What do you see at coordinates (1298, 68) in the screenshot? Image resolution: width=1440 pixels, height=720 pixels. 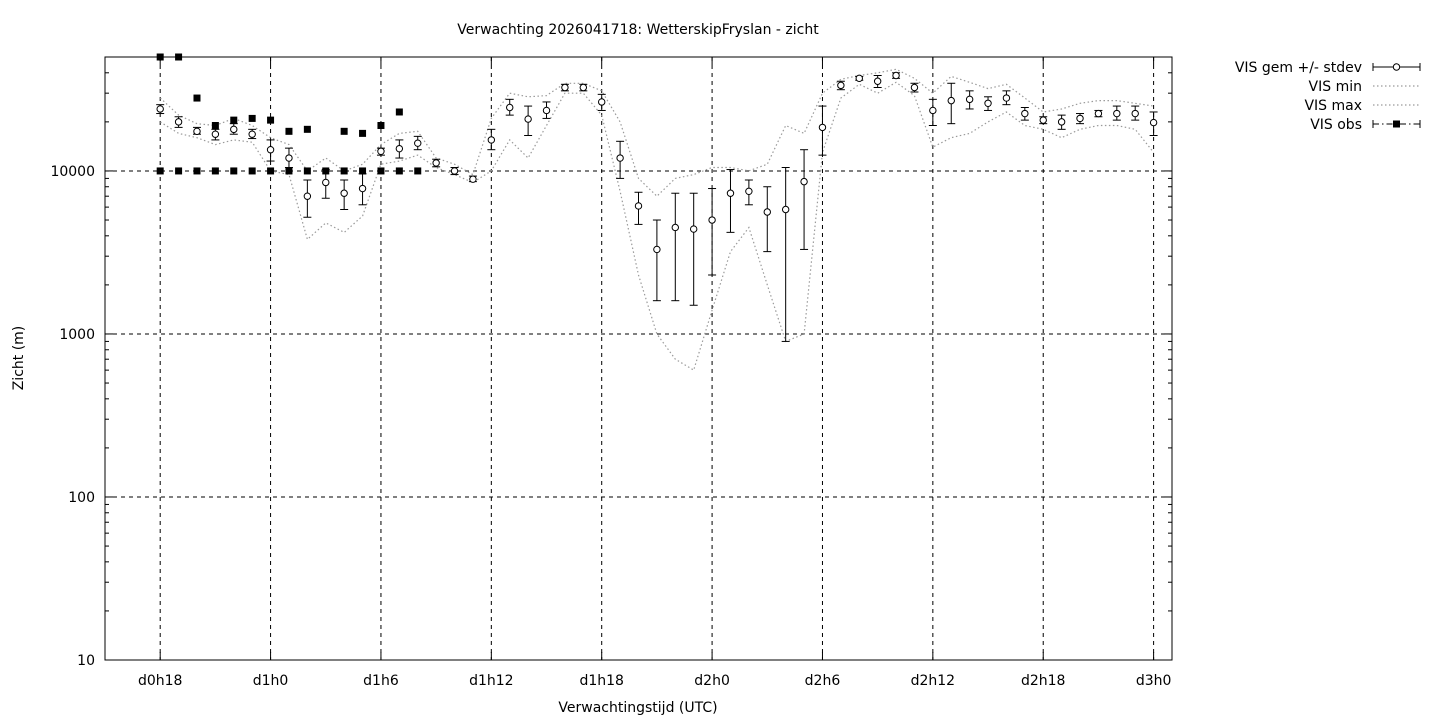 I see `legend-label: VIS gem +/- stdev` at bounding box center [1298, 68].